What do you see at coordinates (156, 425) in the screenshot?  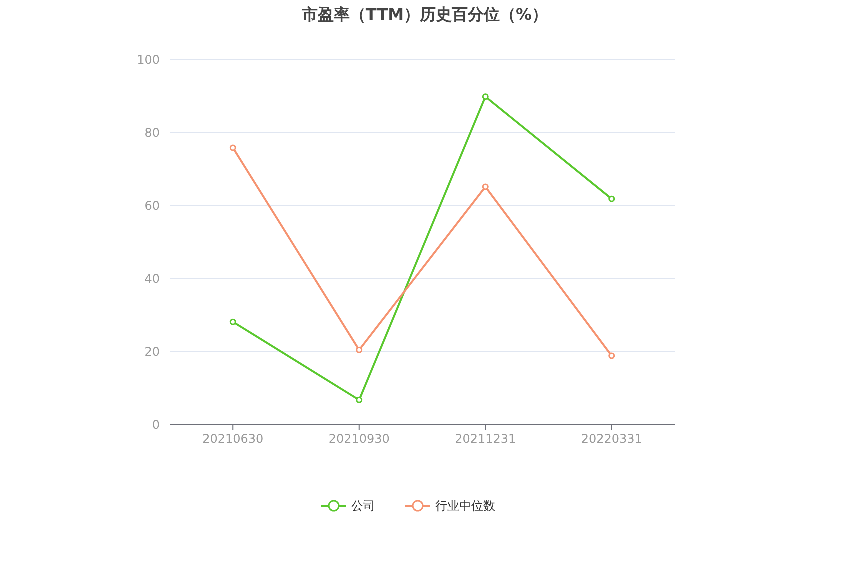 I see `y-tick-label: 0` at bounding box center [156, 425].